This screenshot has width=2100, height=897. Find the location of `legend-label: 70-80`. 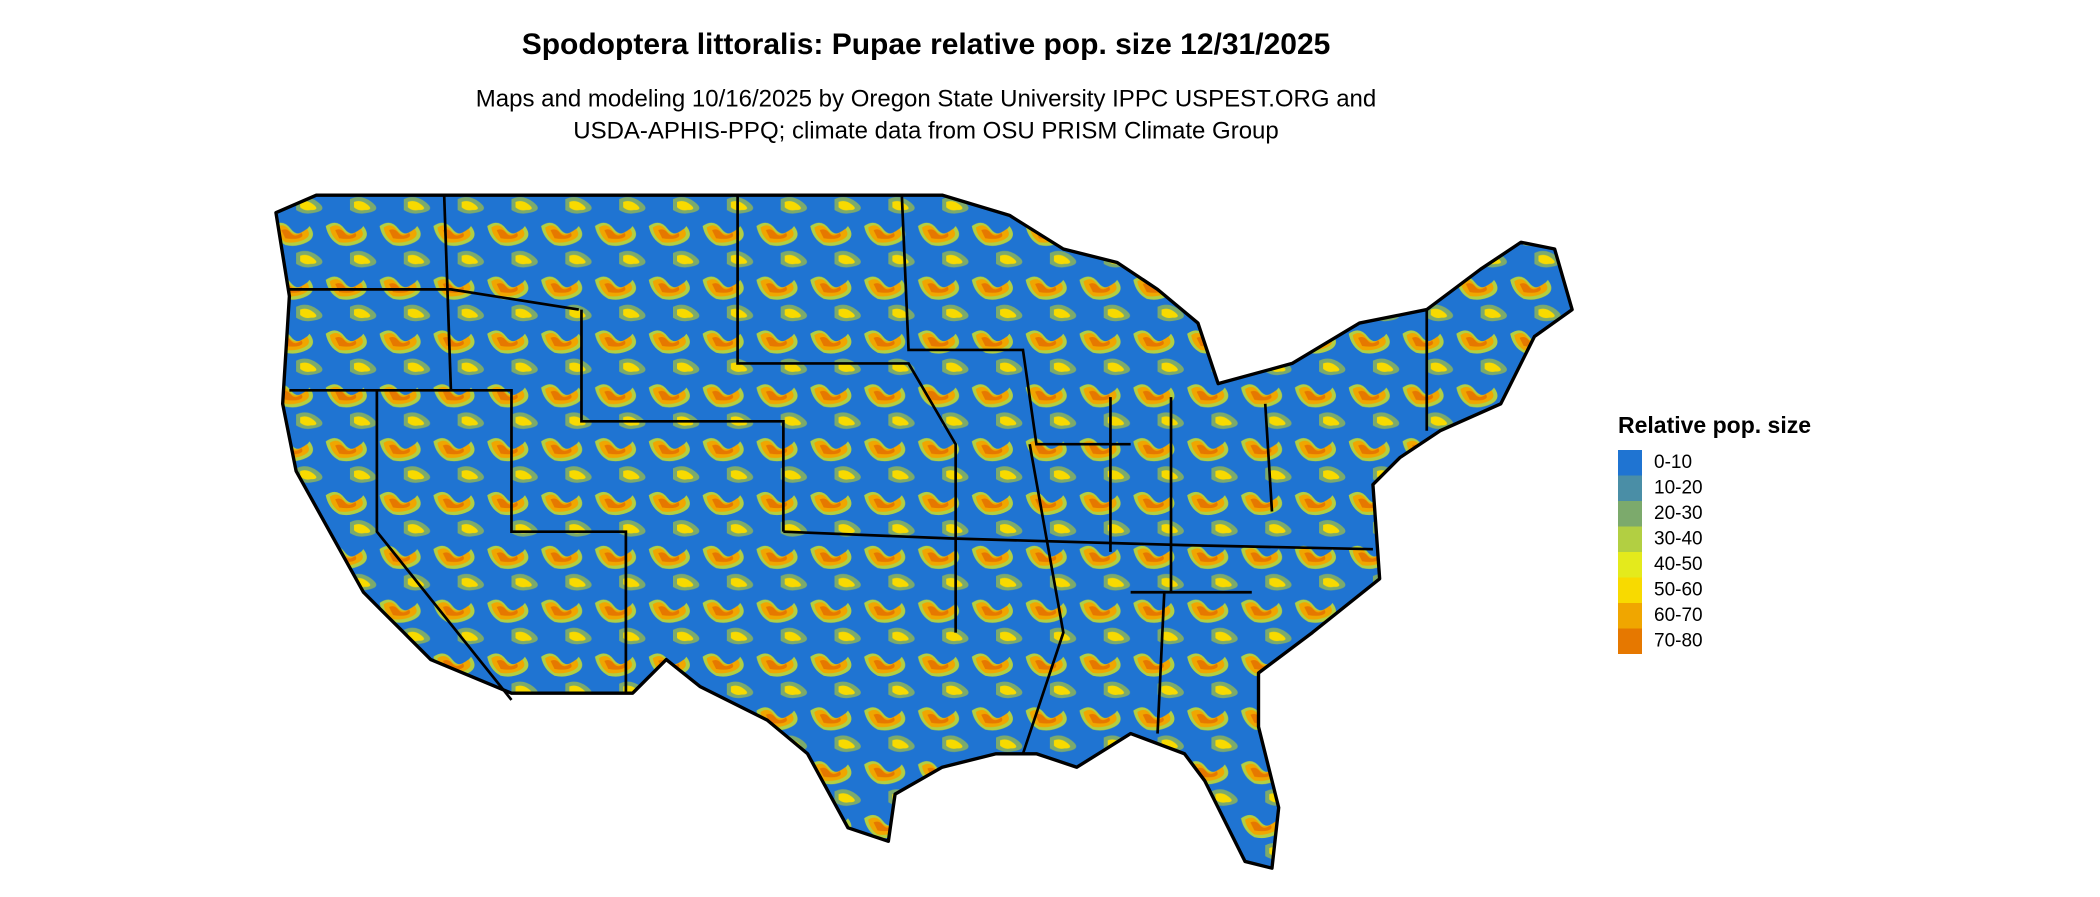

legend-label: 70-80 is located at coordinates (1678, 641).